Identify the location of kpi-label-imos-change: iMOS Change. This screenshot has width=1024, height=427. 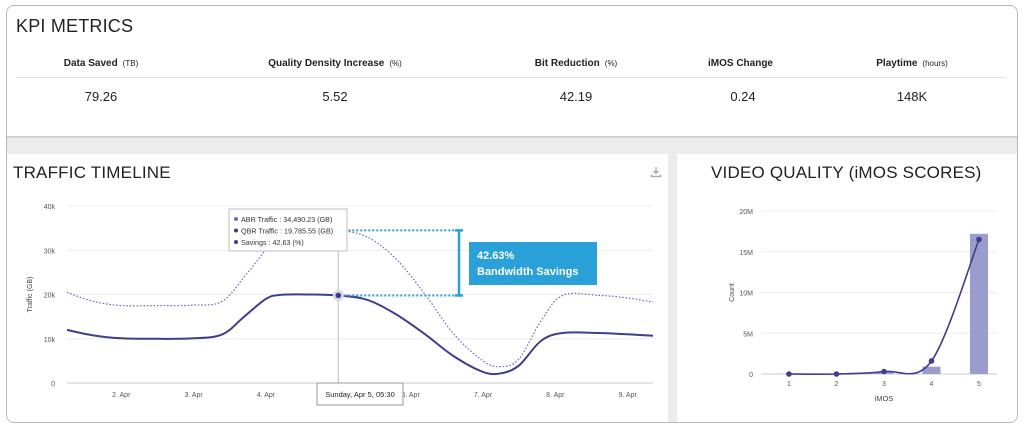
(740, 63).